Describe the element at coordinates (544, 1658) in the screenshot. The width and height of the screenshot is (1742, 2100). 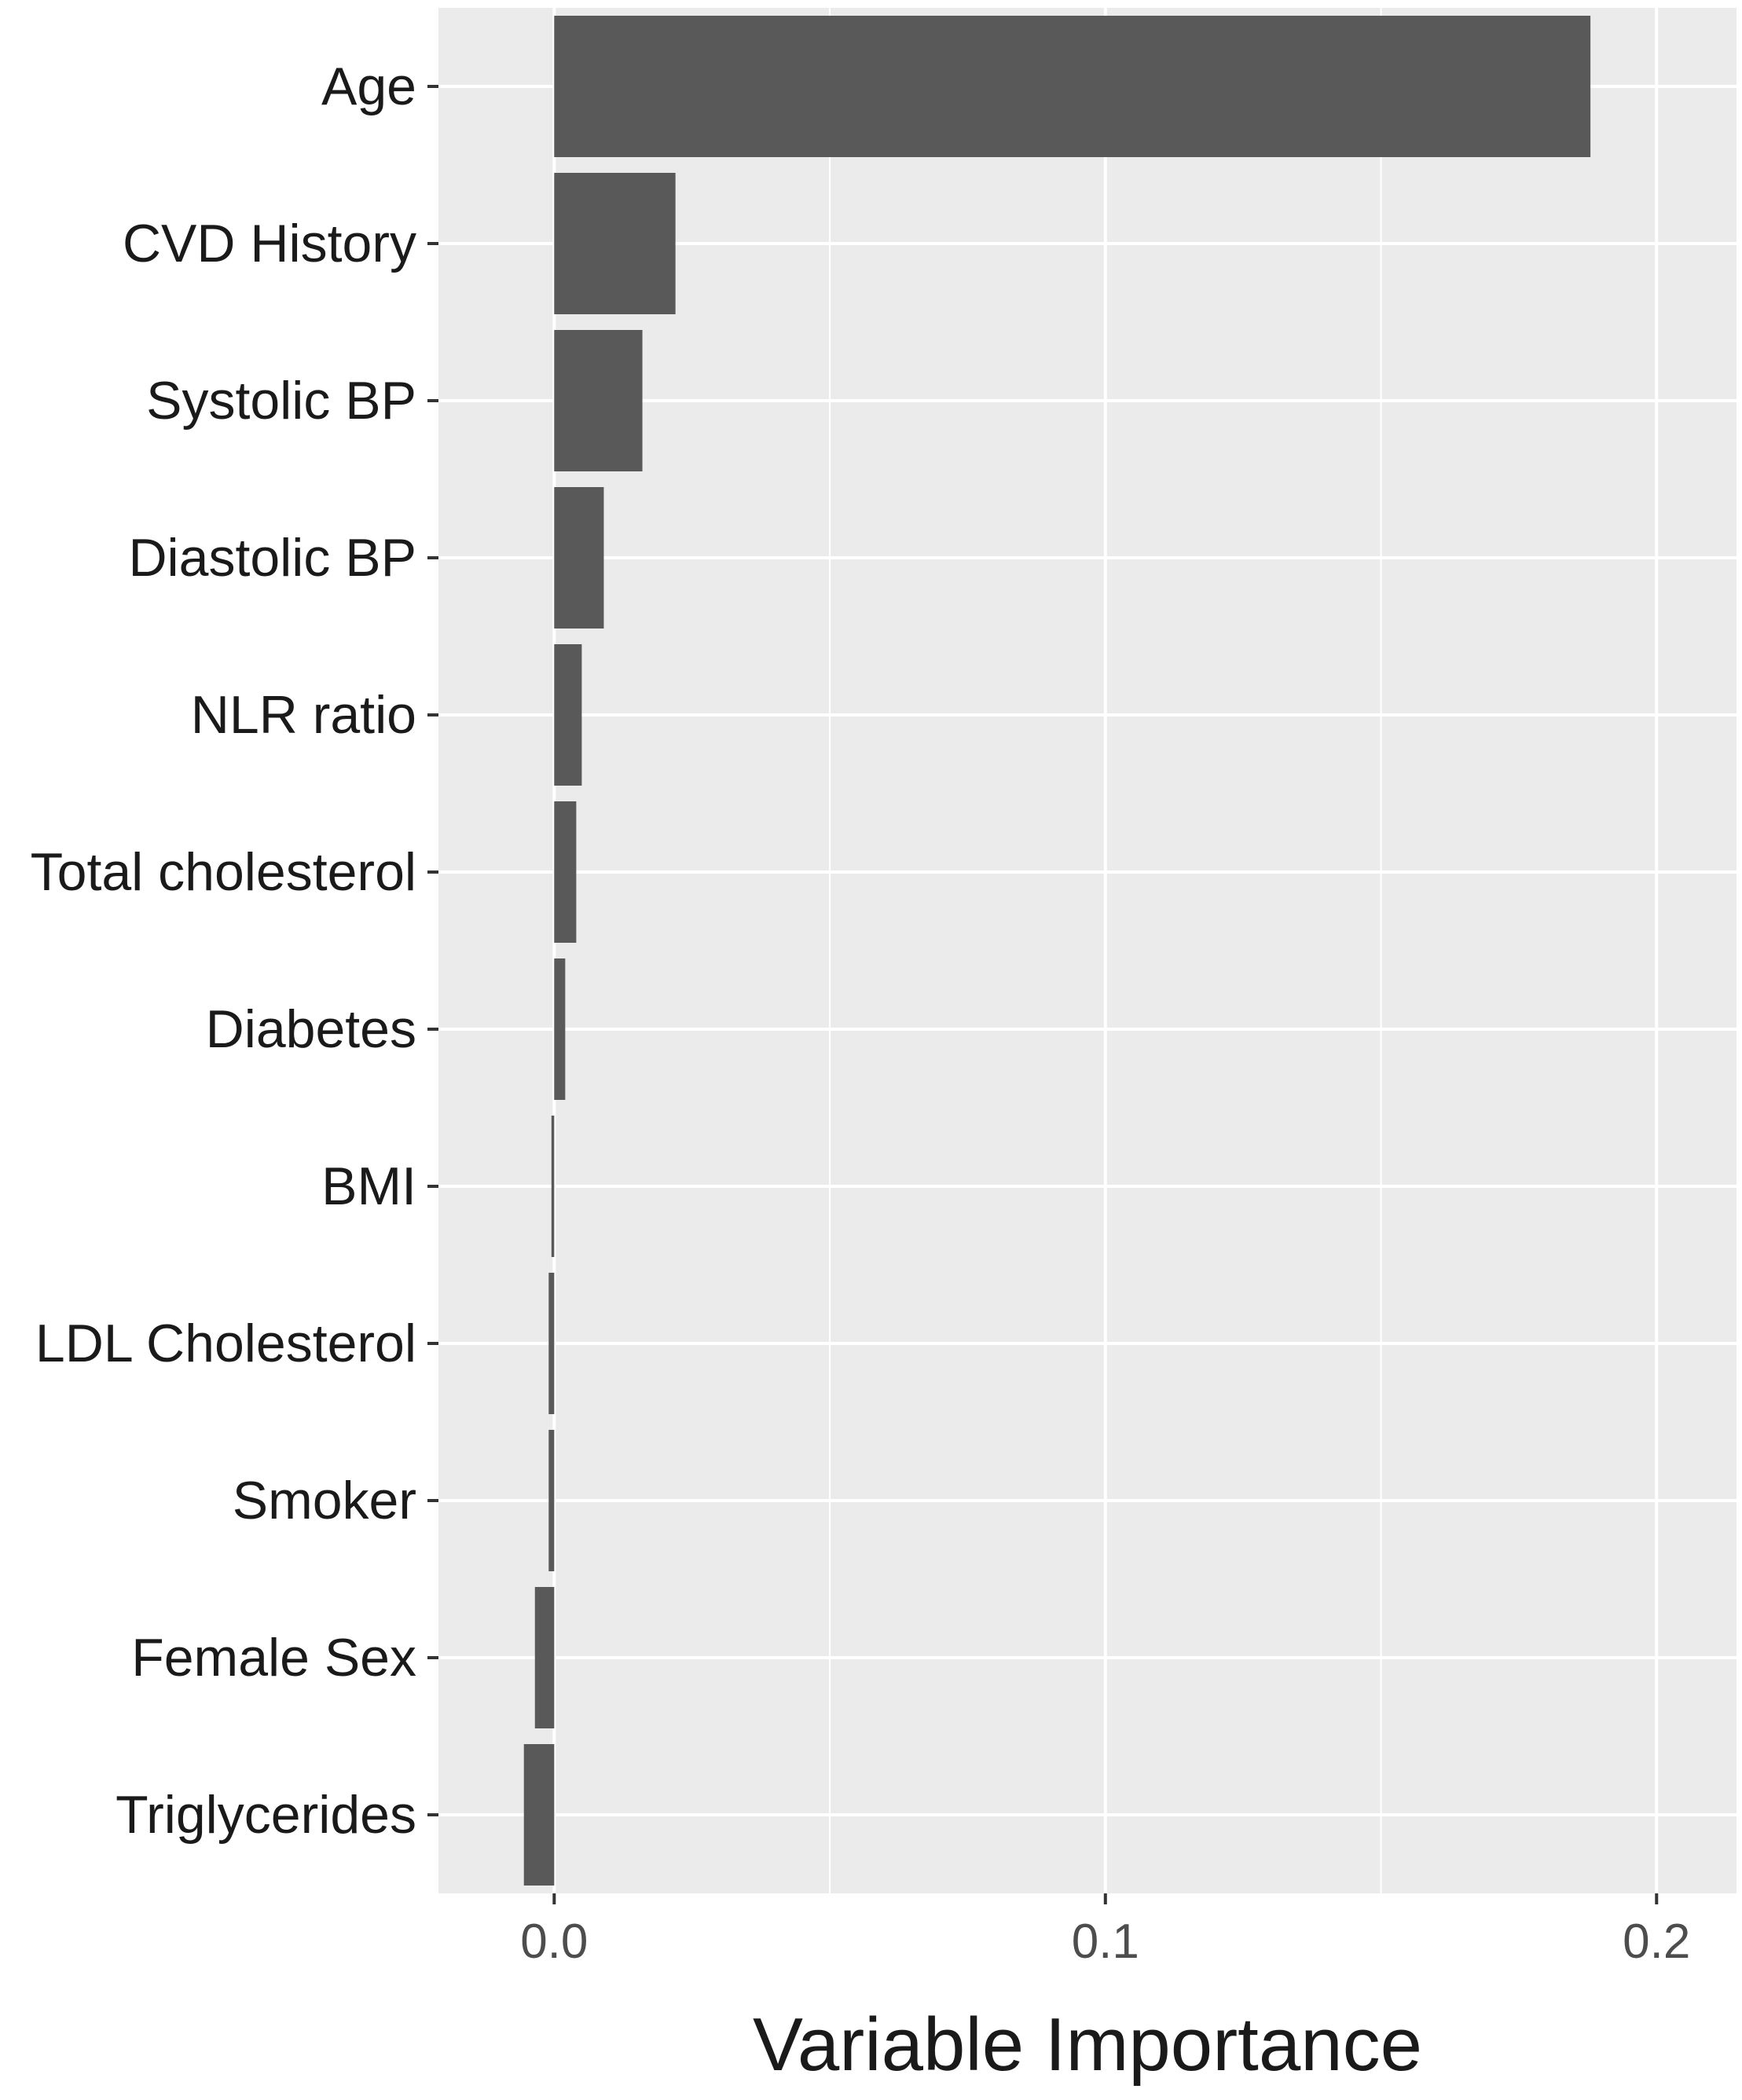
I see `bar-female-sex` at that location.